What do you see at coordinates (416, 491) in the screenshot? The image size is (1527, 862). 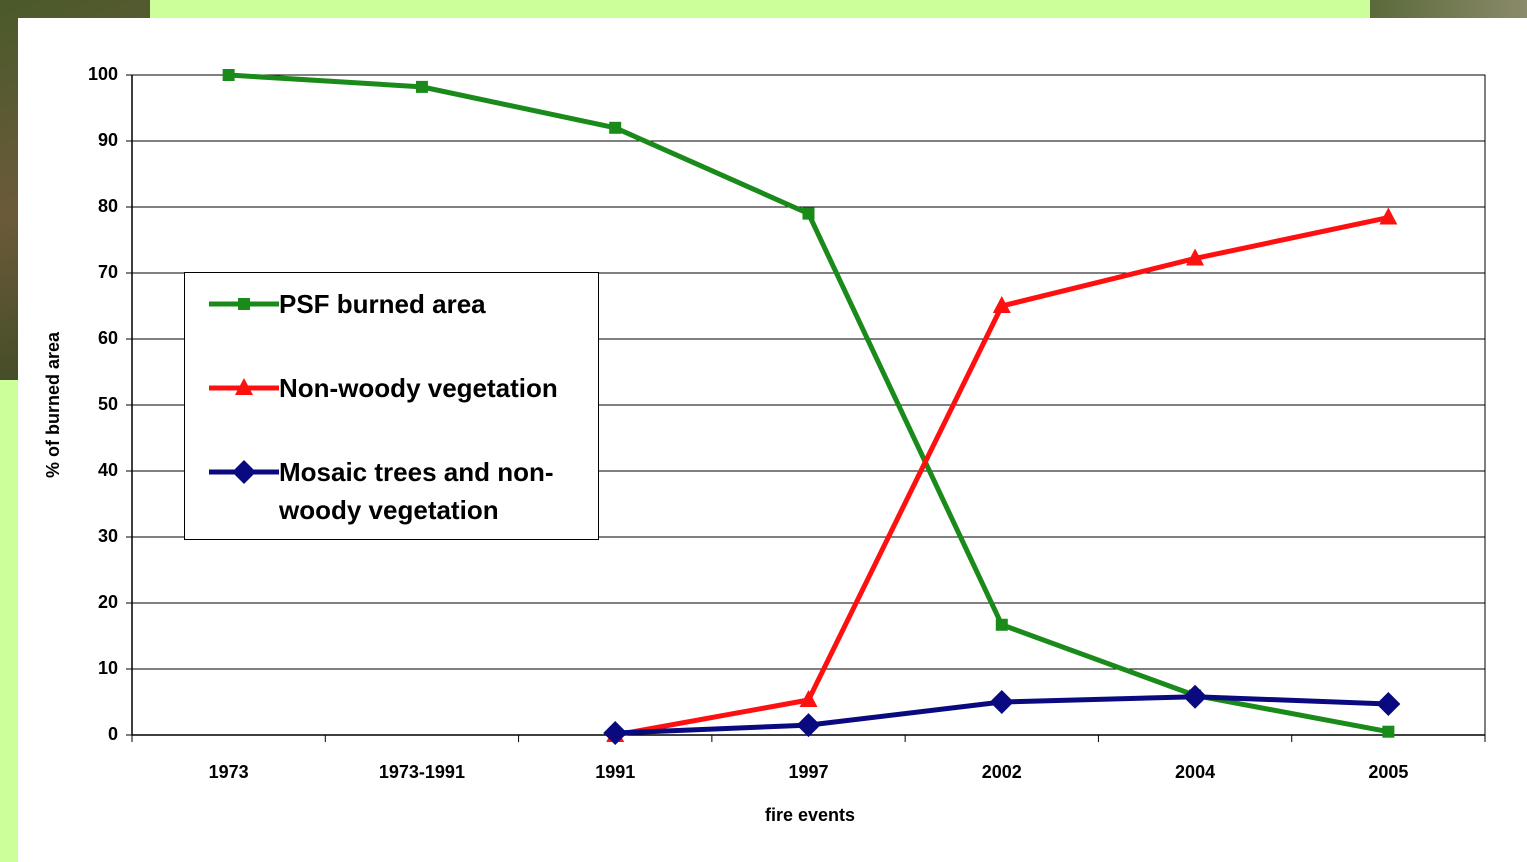 I see `legend-label: Mosaic trees and non-woody vegetation` at bounding box center [416, 491].